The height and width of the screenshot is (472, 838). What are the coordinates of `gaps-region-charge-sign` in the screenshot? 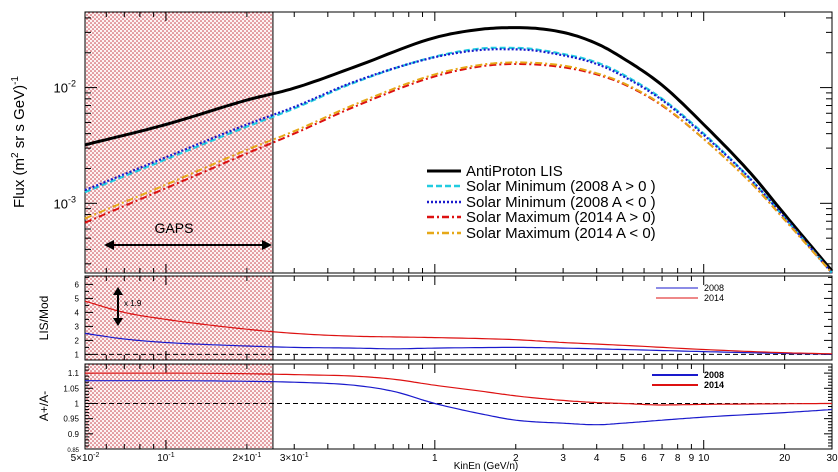 It's located at (179, 406).